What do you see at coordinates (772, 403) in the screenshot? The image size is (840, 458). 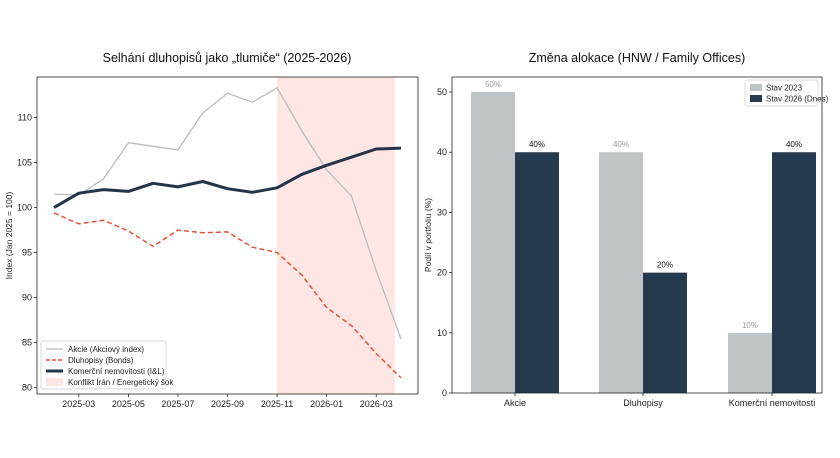 I see `x-tick-label: Komerční nemovitosti` at bounding box center [772, 403].